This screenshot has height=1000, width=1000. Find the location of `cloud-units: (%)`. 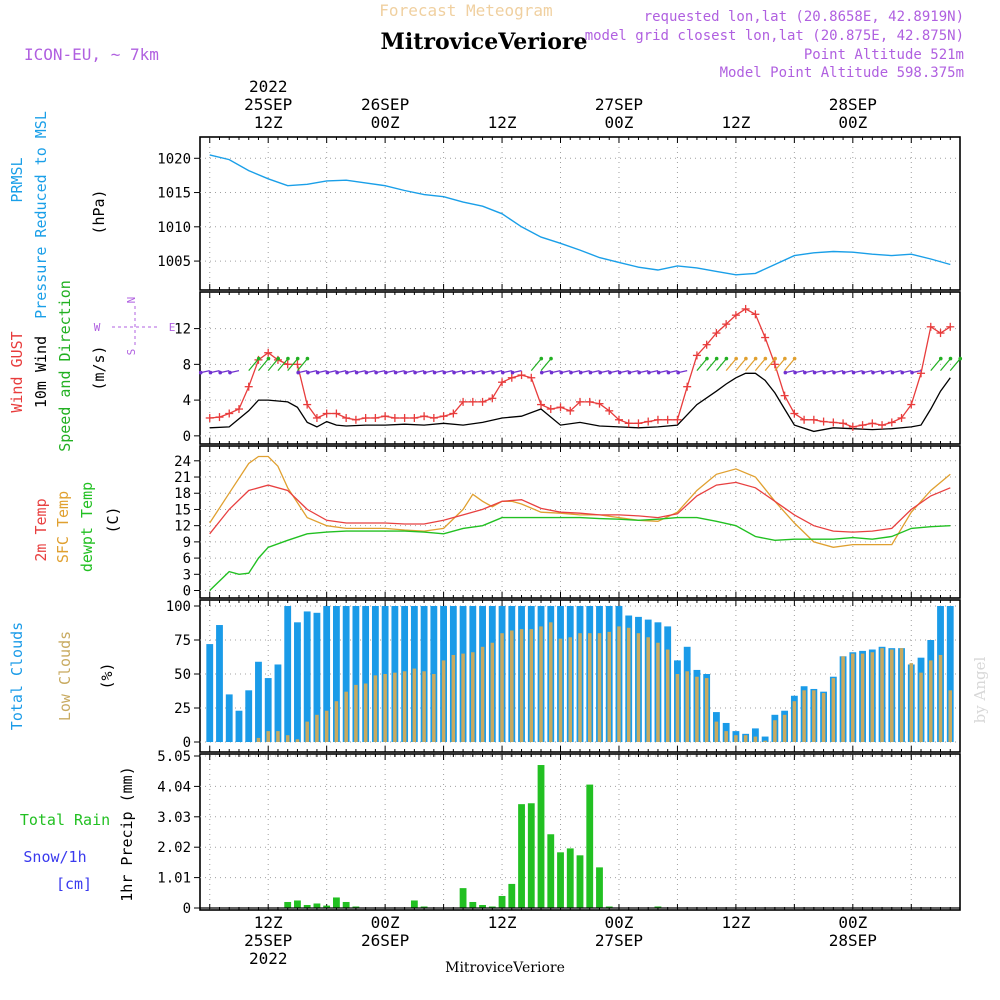

cloud-units: (%) is located at coordinates (107, 675).